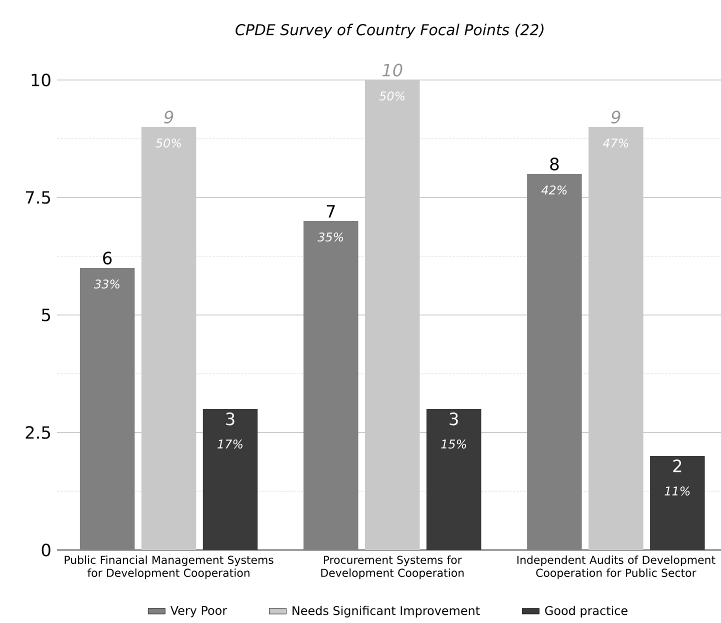 Image resolution: width=721 pixels, height=623 pixels. I want to click on annotation: 17%, so click(230, 444).